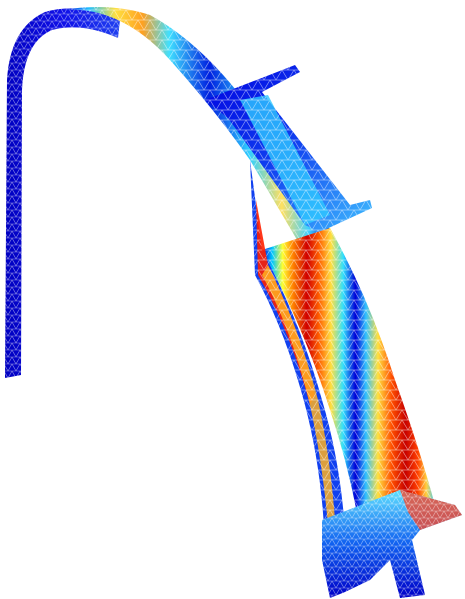  Describe the element at coordinates (297, 352) in the screenshot. I see `front-face` at that location.